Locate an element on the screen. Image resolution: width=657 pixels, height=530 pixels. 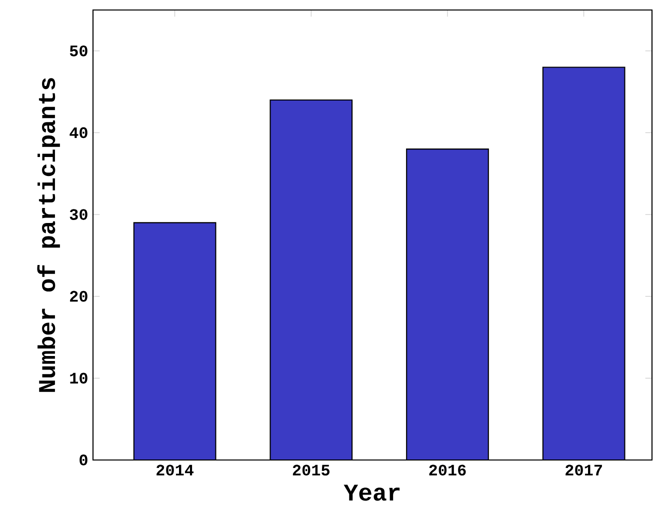
y-tick-label: 20 is located at coordinates (79, 296).